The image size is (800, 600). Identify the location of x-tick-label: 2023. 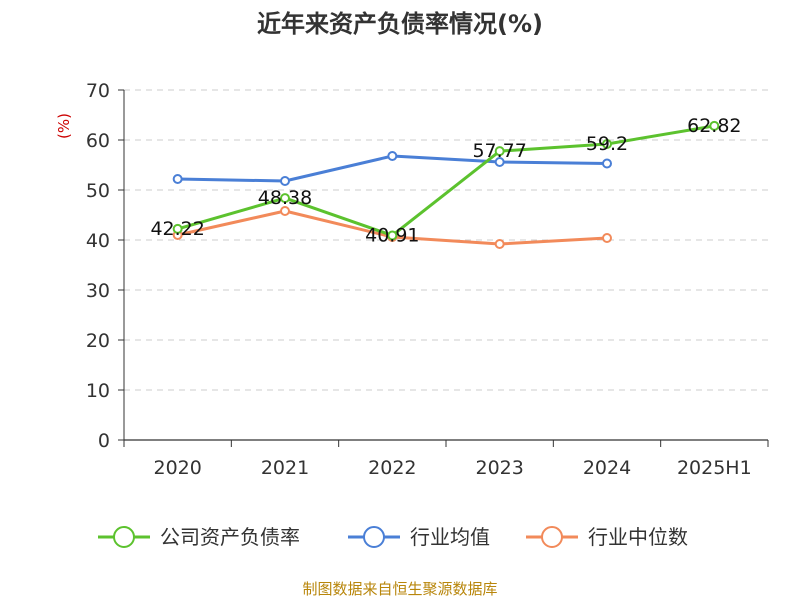
(499, 468).